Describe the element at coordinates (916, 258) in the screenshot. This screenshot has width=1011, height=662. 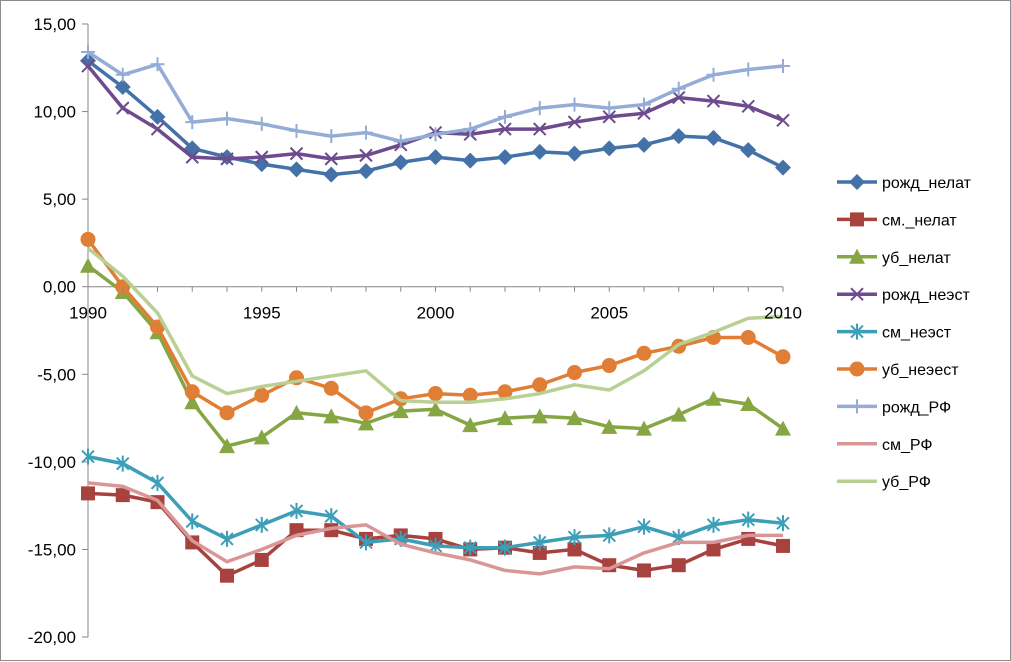
I see `legend-label: уб_нелат` at that location.